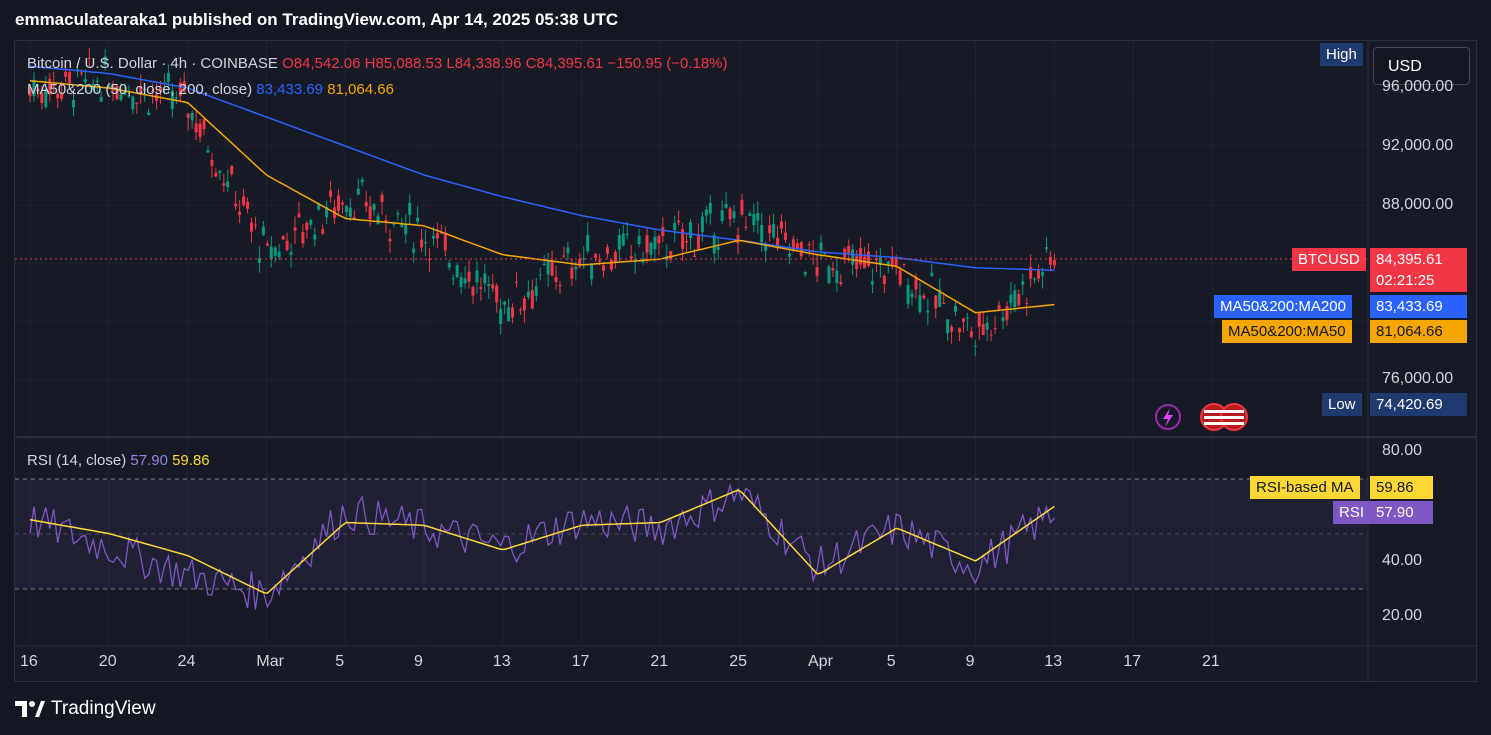 The height and width of the screenshot is (735, 1491). What do you see at coordinates (290, 89) in the screenshot?
I see `ma200-value: 83,433.69` at bounding box center [290, 89].